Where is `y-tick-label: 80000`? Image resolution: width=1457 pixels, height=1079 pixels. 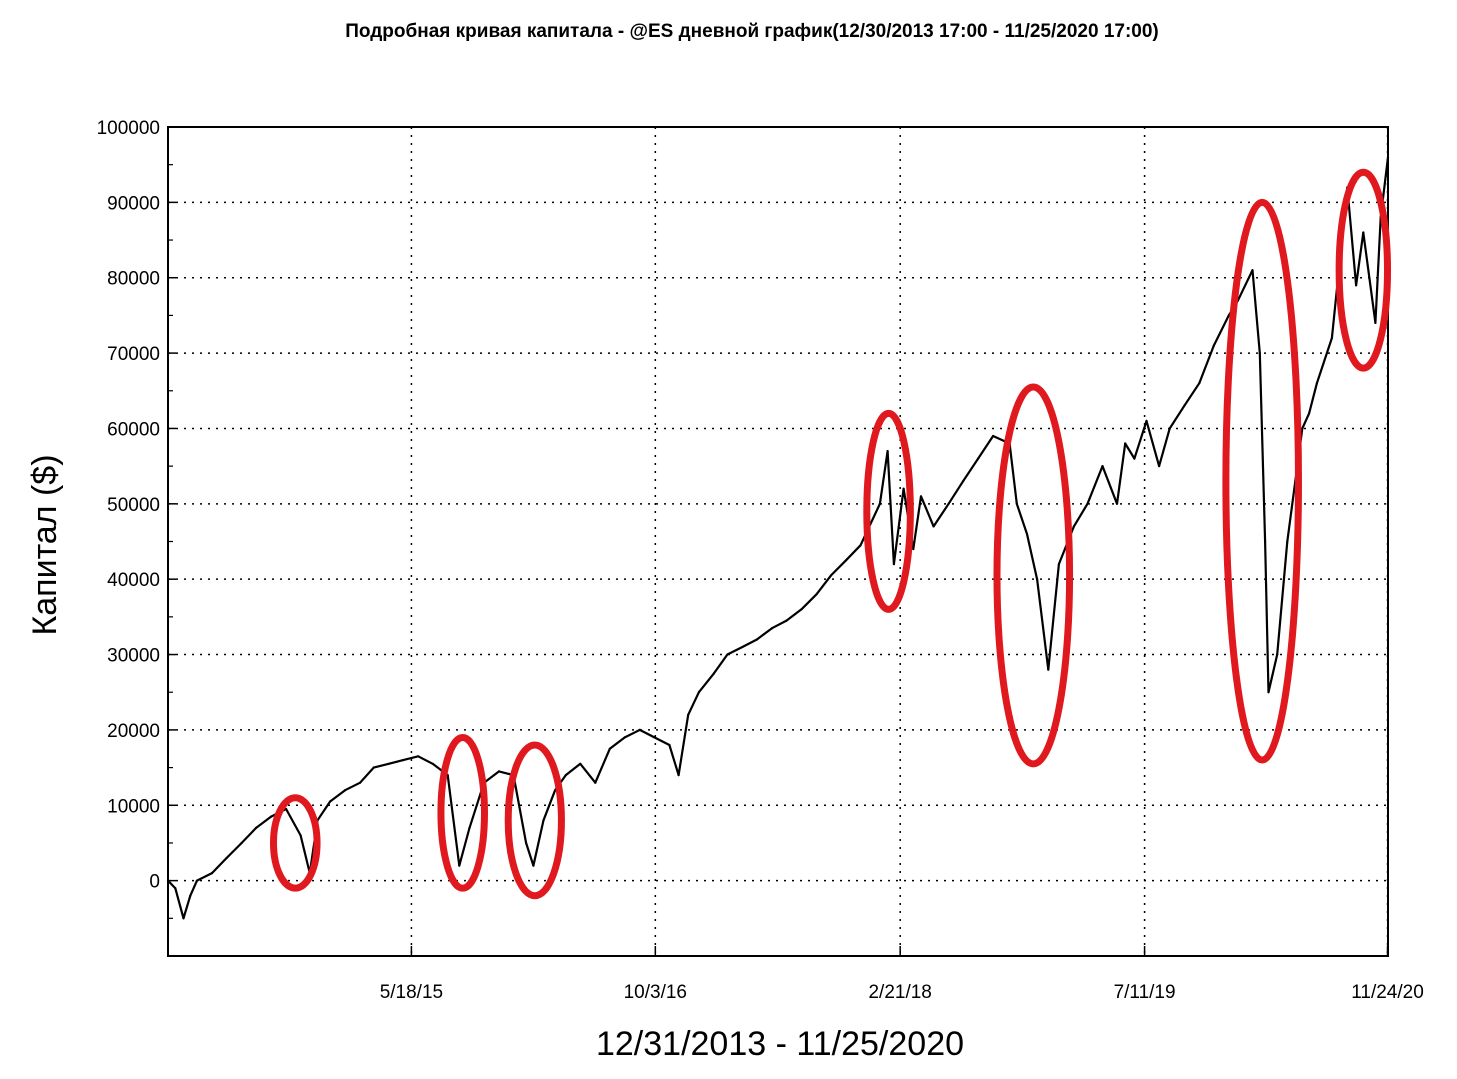 y-tick-label: 80000 is located at coordinates (133, 279).